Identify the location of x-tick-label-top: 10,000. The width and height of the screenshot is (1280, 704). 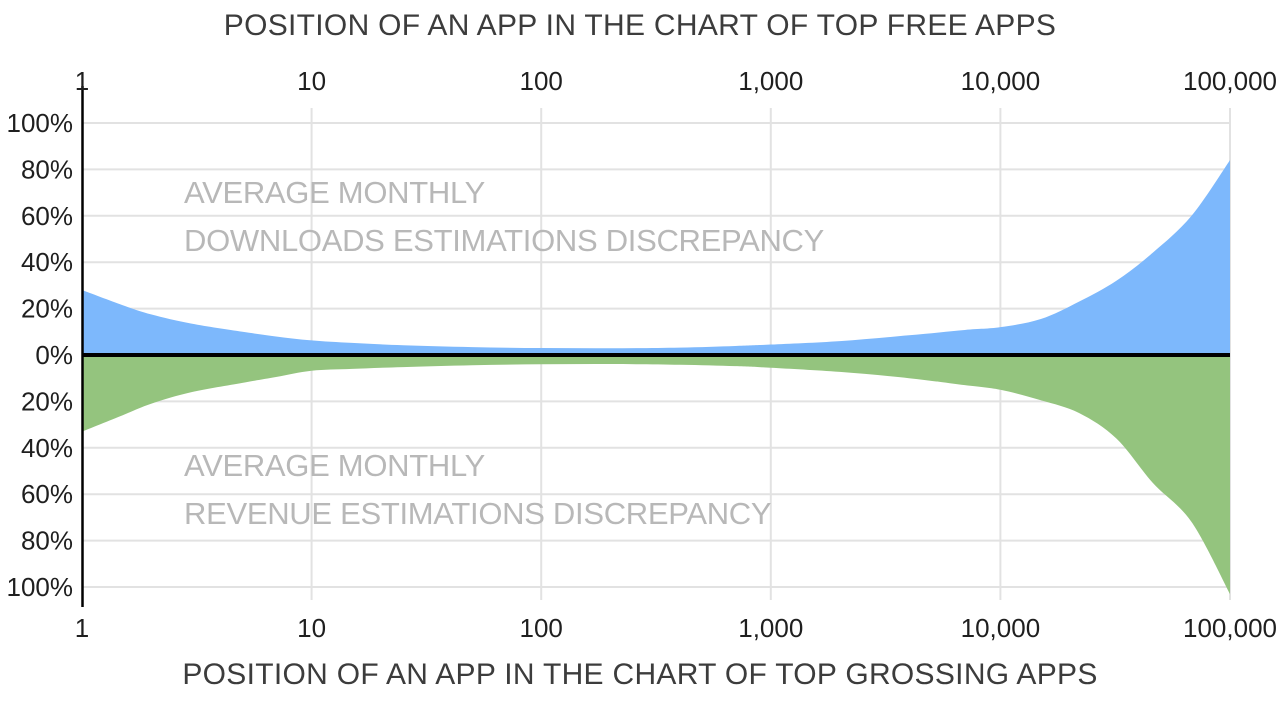
(1001, 81).